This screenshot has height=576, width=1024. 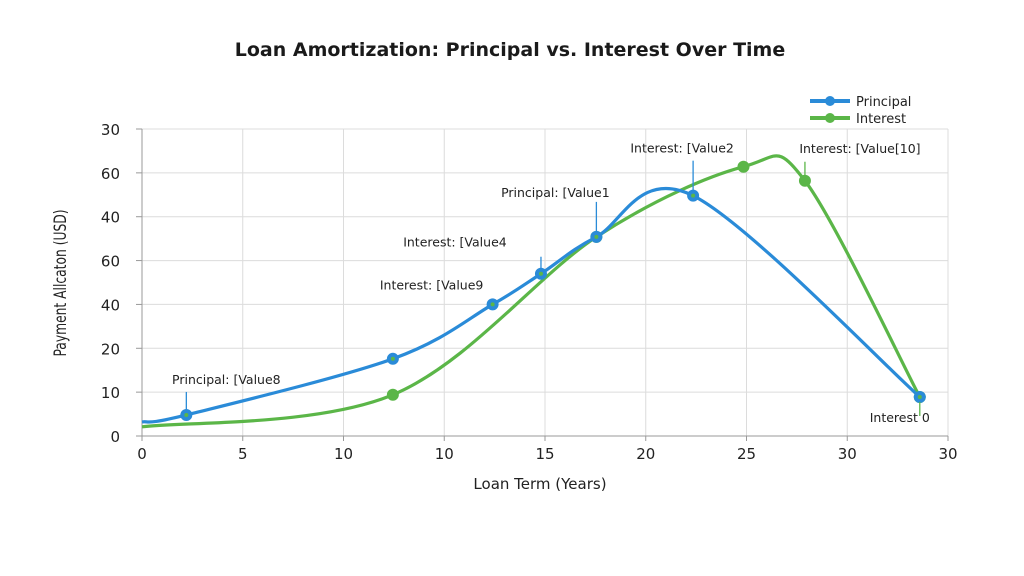 What do you see at coordinates (110, 349) in the screenshot?
I see `y-tick-label: 20` at bounding box center [110, 349].